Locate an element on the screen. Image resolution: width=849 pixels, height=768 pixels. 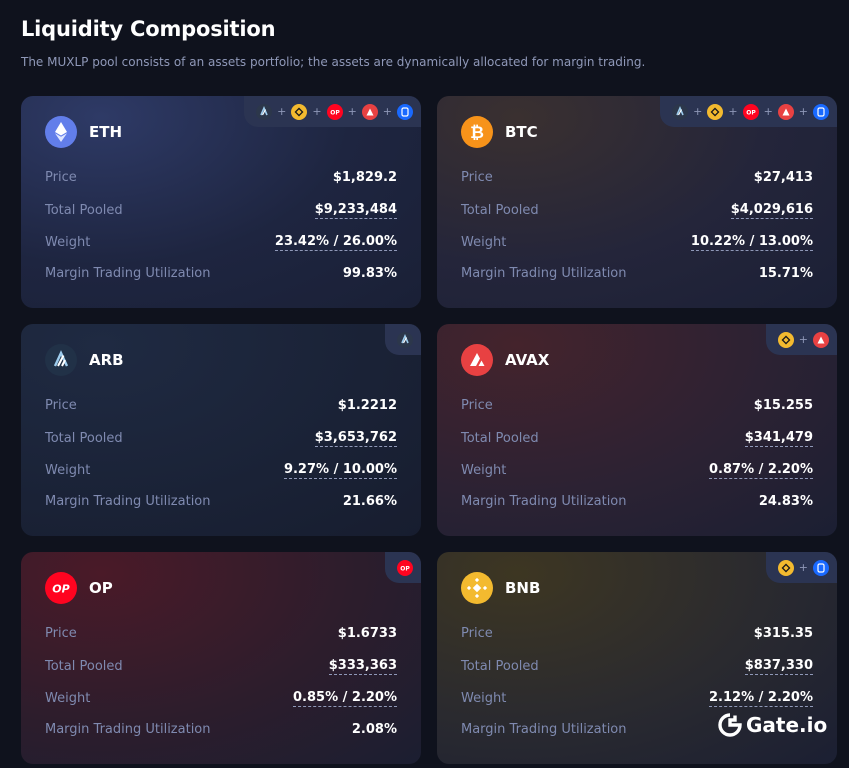
weight-row: Weight 0.87% / 2.20% is located at coordinates (637, 470).